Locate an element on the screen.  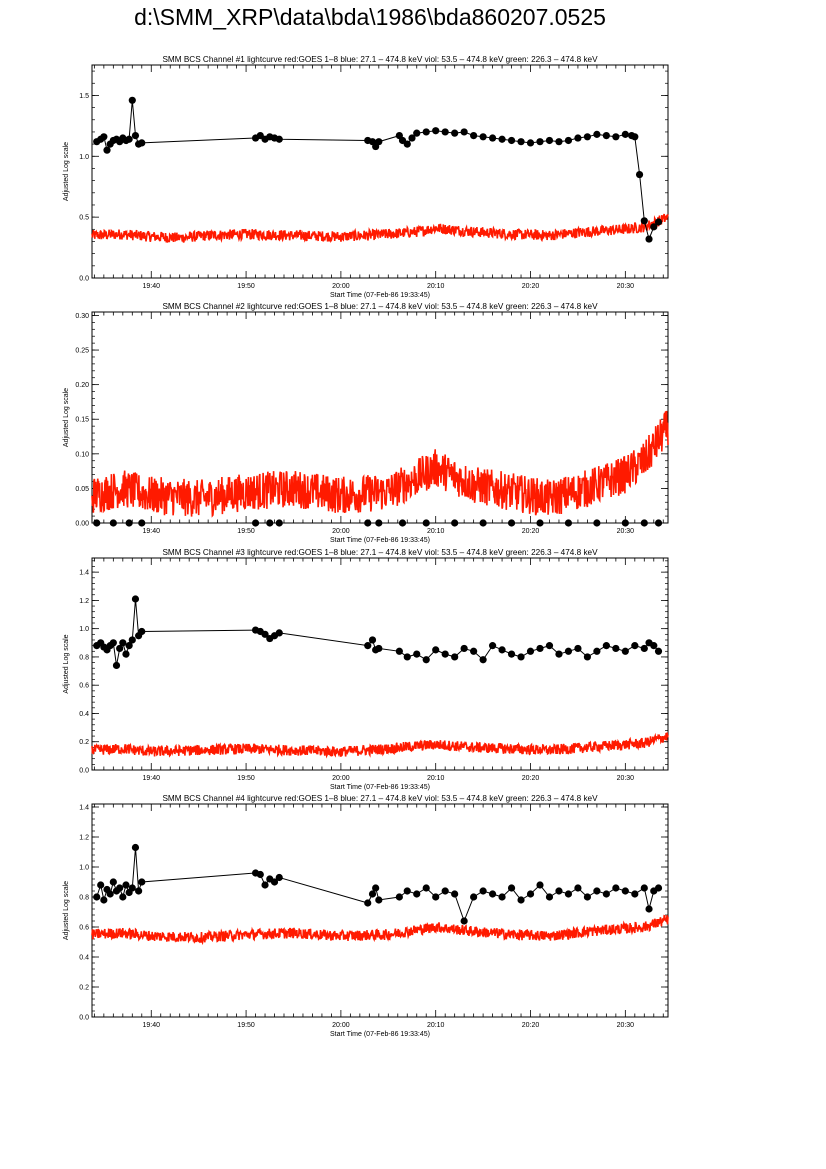
y-tick-label: 1.0 is located at coordinates (84, 868).